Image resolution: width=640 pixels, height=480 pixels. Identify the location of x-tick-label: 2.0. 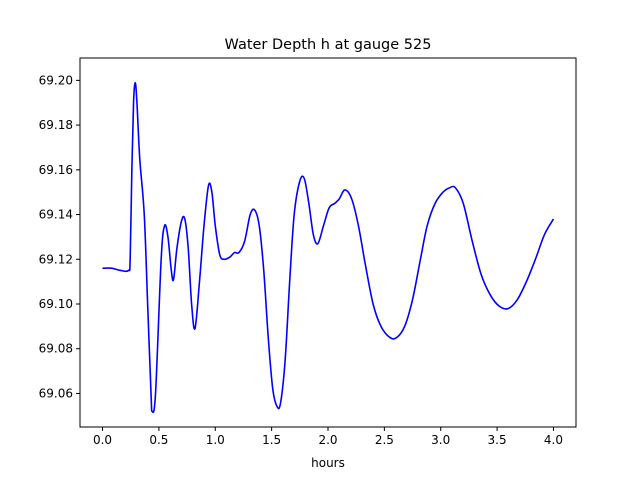
(327, 440).